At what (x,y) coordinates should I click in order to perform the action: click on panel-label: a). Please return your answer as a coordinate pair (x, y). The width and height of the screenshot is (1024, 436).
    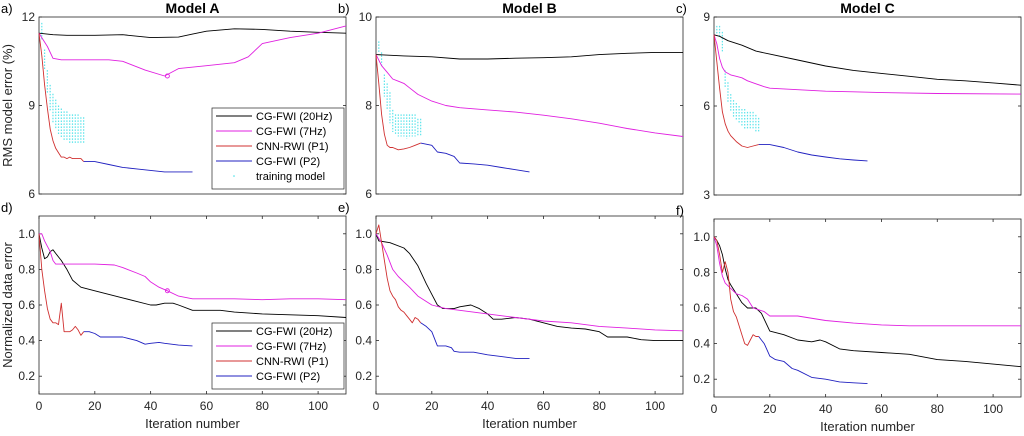
    Looking at the image, I should click on (7, 8).